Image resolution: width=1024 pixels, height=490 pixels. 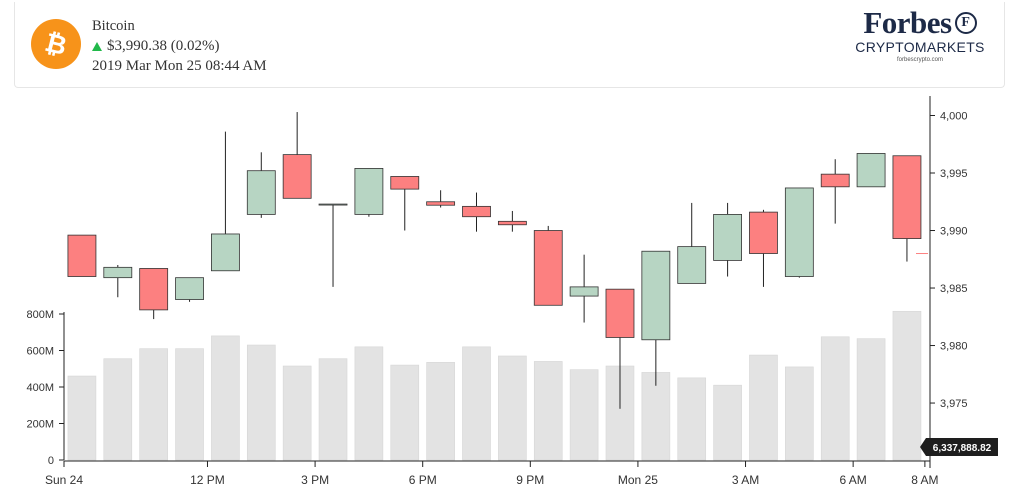 What do you see at coordinates (51, 461) in the screenshot?
I see `volume-tick-label: 0` at bounding box center [51, 461].